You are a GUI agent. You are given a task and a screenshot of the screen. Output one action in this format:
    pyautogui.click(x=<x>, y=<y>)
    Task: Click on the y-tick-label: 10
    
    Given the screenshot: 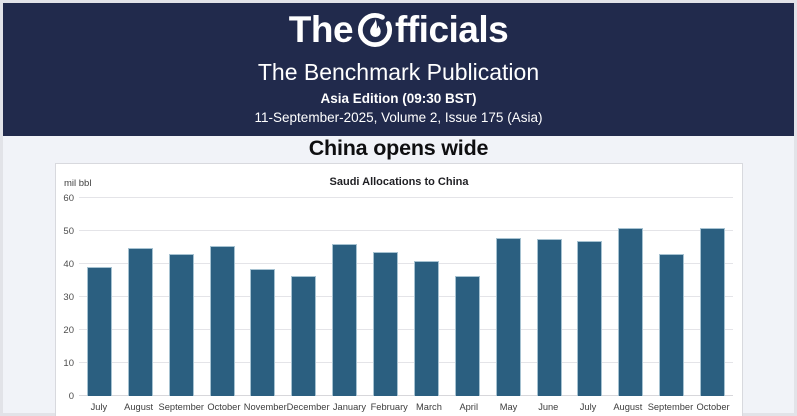 What is the action you would take?
    pyautogui.click(x=68, y=364)
    